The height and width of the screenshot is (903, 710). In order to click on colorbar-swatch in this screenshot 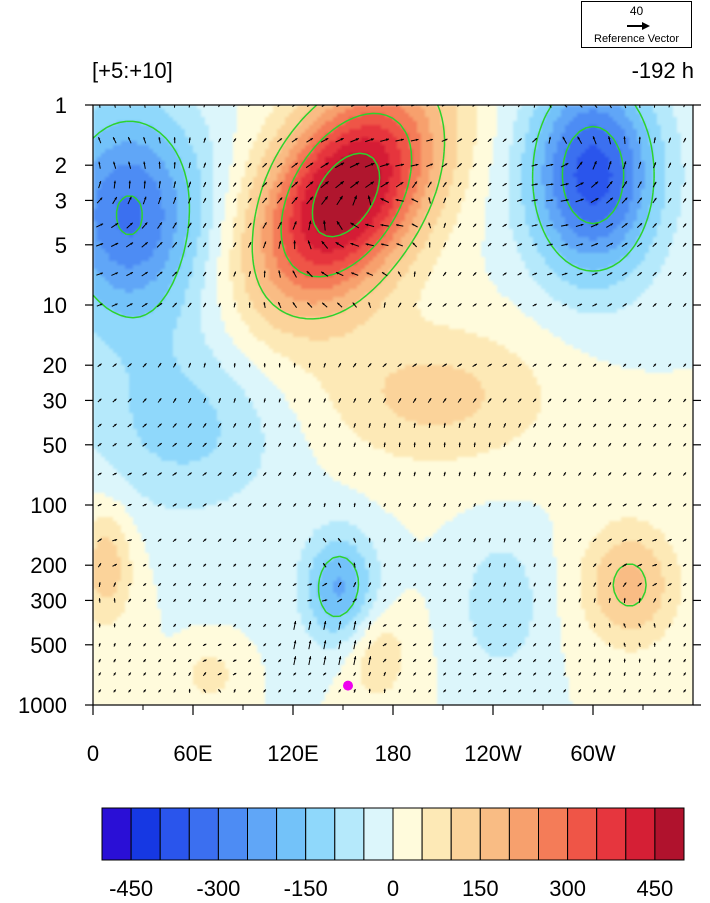, I will do `click(523, 834)`.